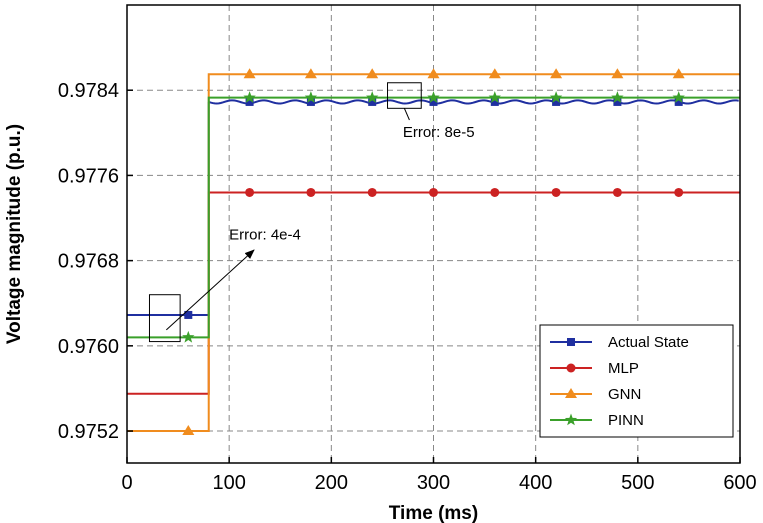 Image resolution: width=763 pixels, height=523 pixels. What do you see at coordinates (637, 483) in the screenshot?
I see `x-tick-label: 500` at bounding box center [637, 483].